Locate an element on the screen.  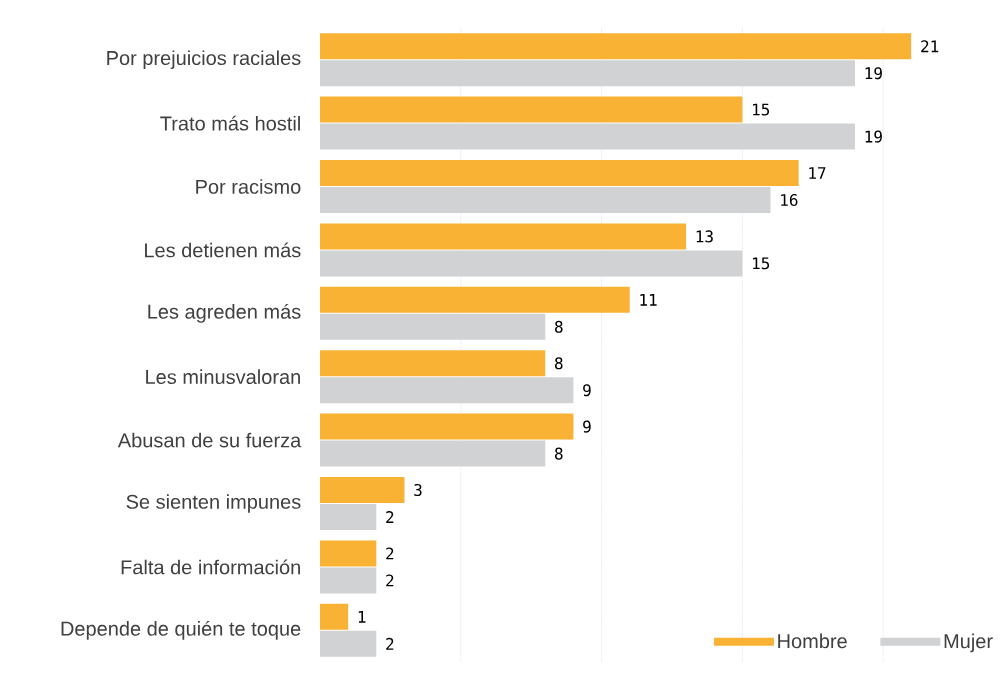
y-tick-label: Abusan de su fuerza is located at coordinates (209, 440).